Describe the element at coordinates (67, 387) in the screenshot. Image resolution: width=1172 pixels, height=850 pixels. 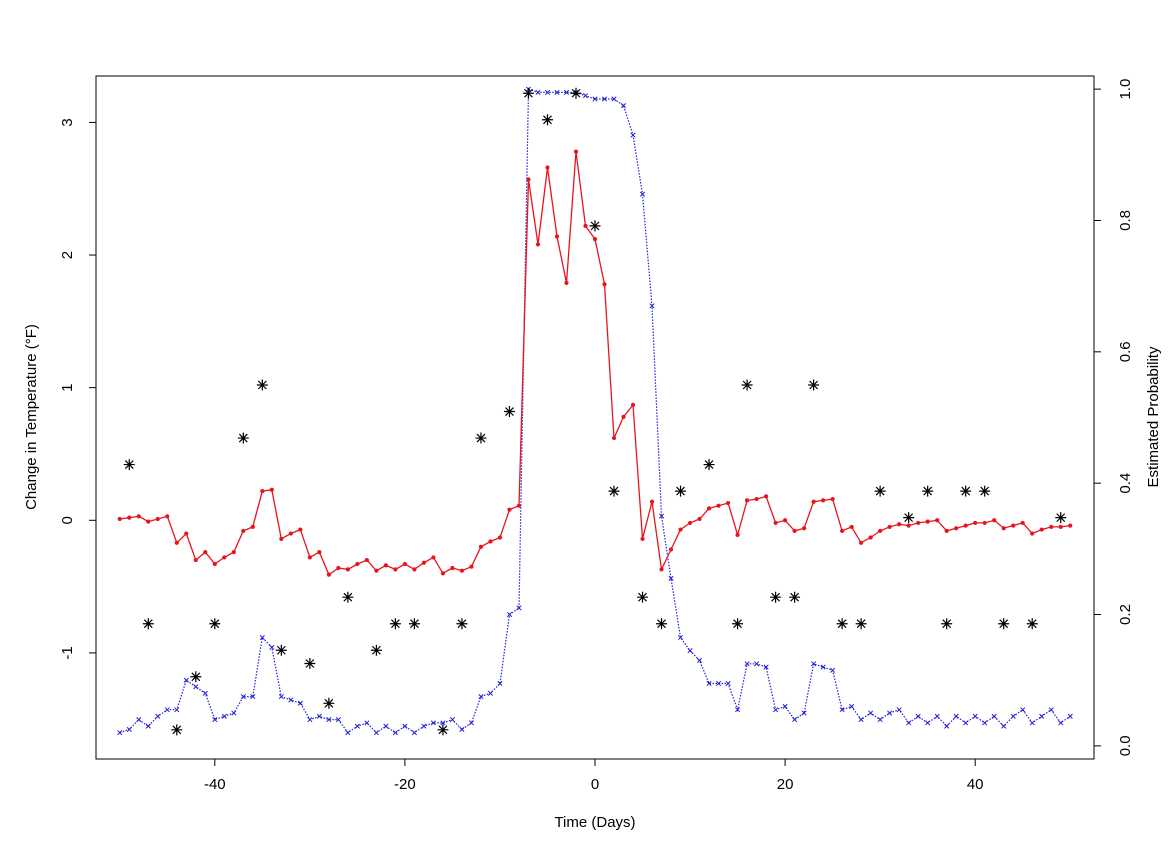
I see `y-tick-label: 1` at that location.